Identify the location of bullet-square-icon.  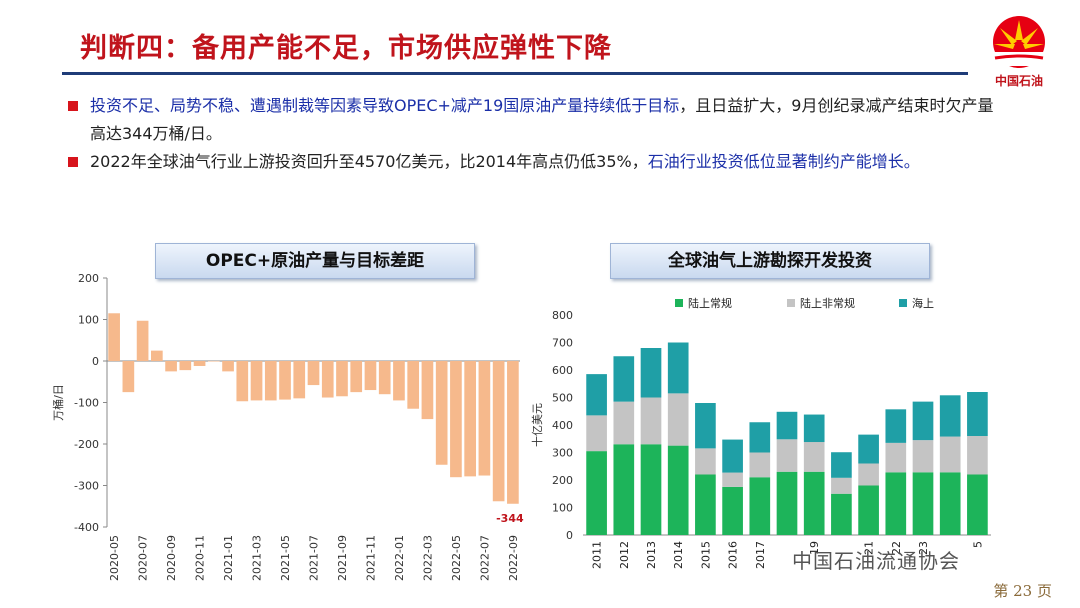
(73, 106).